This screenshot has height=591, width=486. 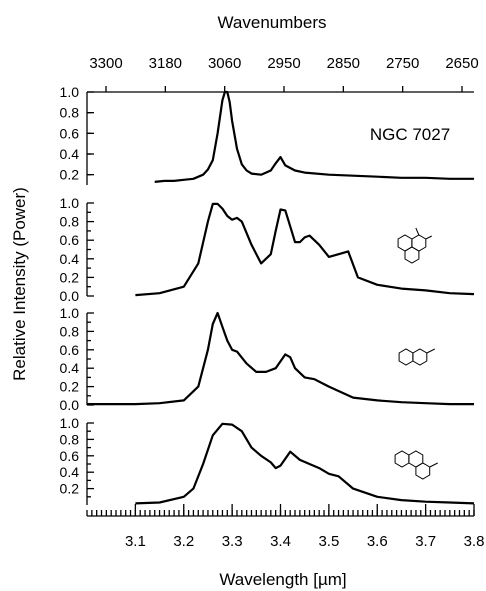 I want to click on top-axis-ticks: 3300 3180 3060 2950 2850 2750 2650, so click(x=283, y=74).